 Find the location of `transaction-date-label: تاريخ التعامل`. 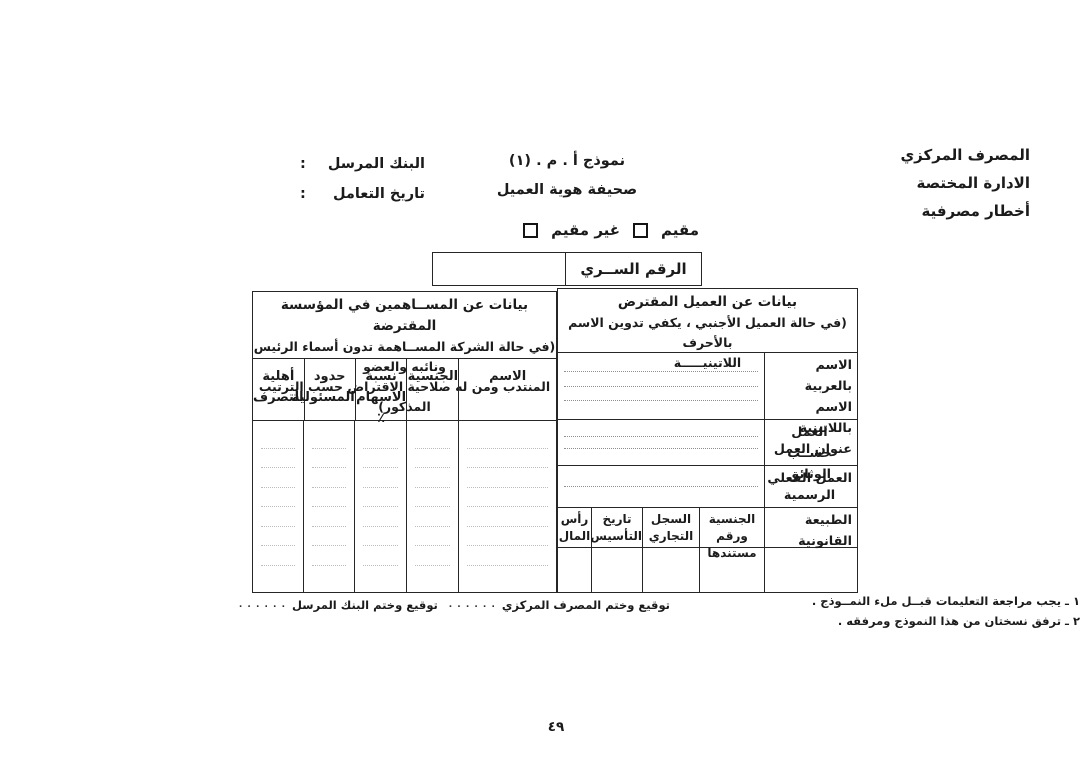

transaction-date-label: تاريخ التعامل is located at coordinates (378, 194).